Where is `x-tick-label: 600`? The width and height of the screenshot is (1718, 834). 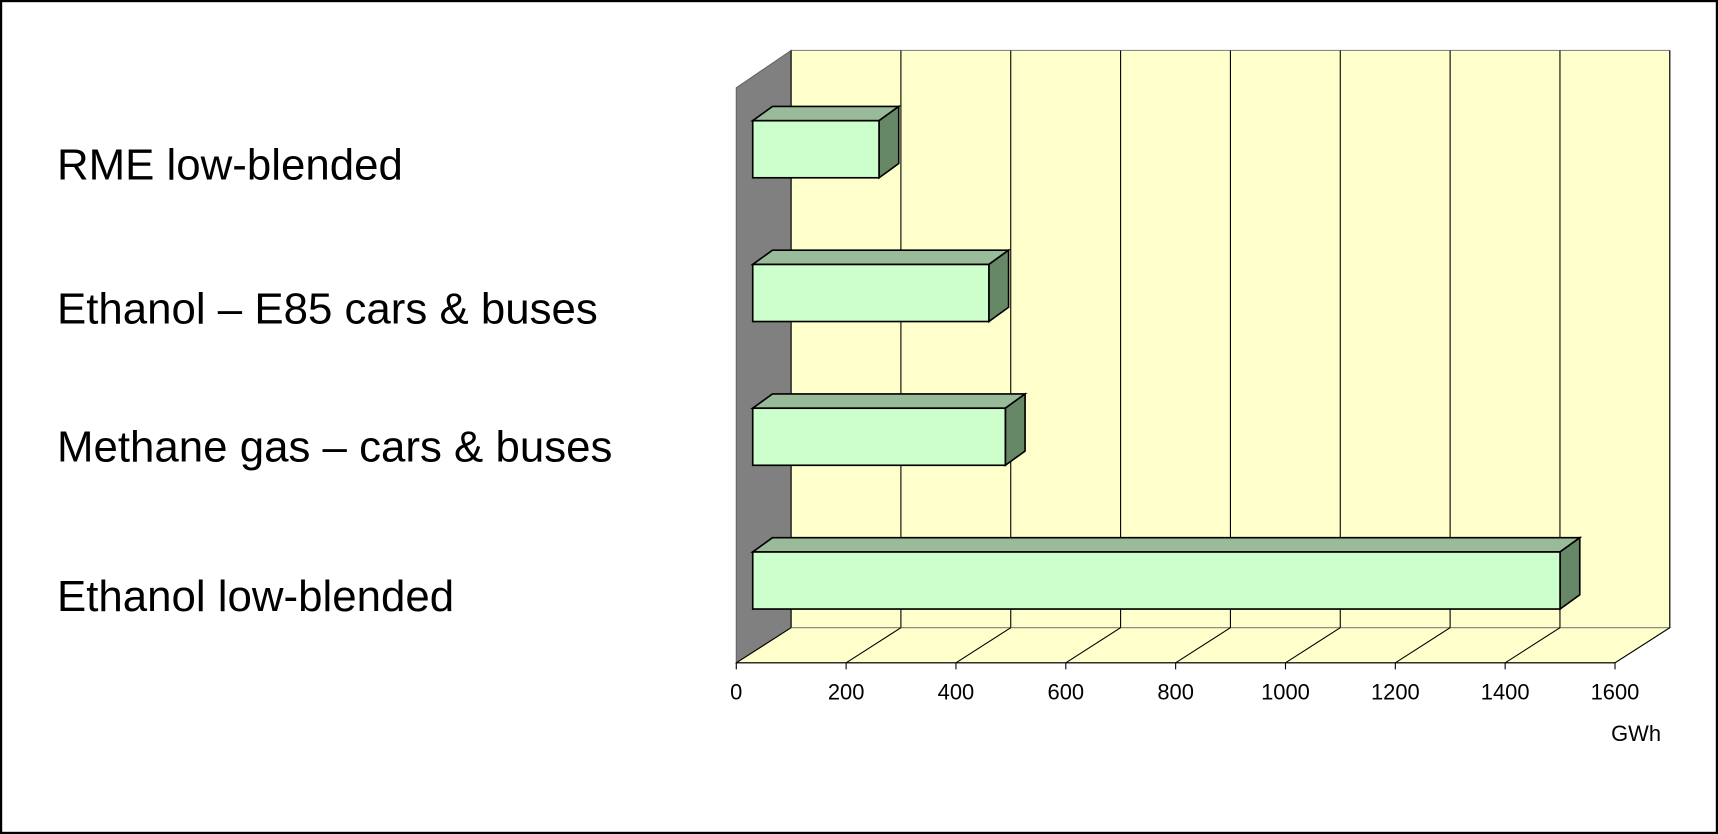 x-tick-label: 600 is located at coordinates (1066, 691).